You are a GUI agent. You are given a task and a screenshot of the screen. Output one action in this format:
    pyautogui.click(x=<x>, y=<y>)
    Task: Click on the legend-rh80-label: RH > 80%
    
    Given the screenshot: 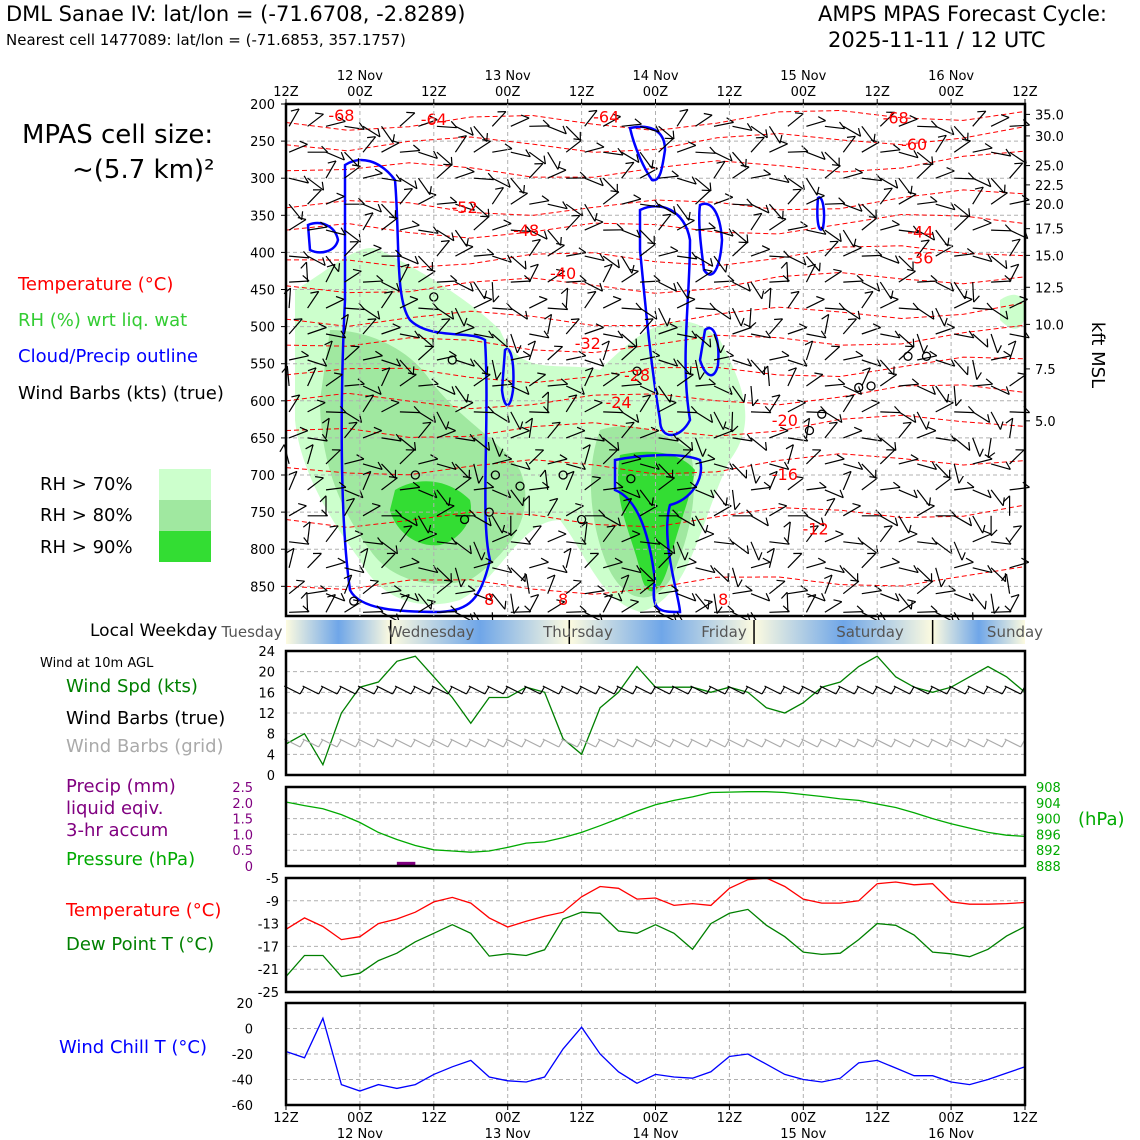 What is the action you would take?
    pyautogui.click(x=86, y=515)
    